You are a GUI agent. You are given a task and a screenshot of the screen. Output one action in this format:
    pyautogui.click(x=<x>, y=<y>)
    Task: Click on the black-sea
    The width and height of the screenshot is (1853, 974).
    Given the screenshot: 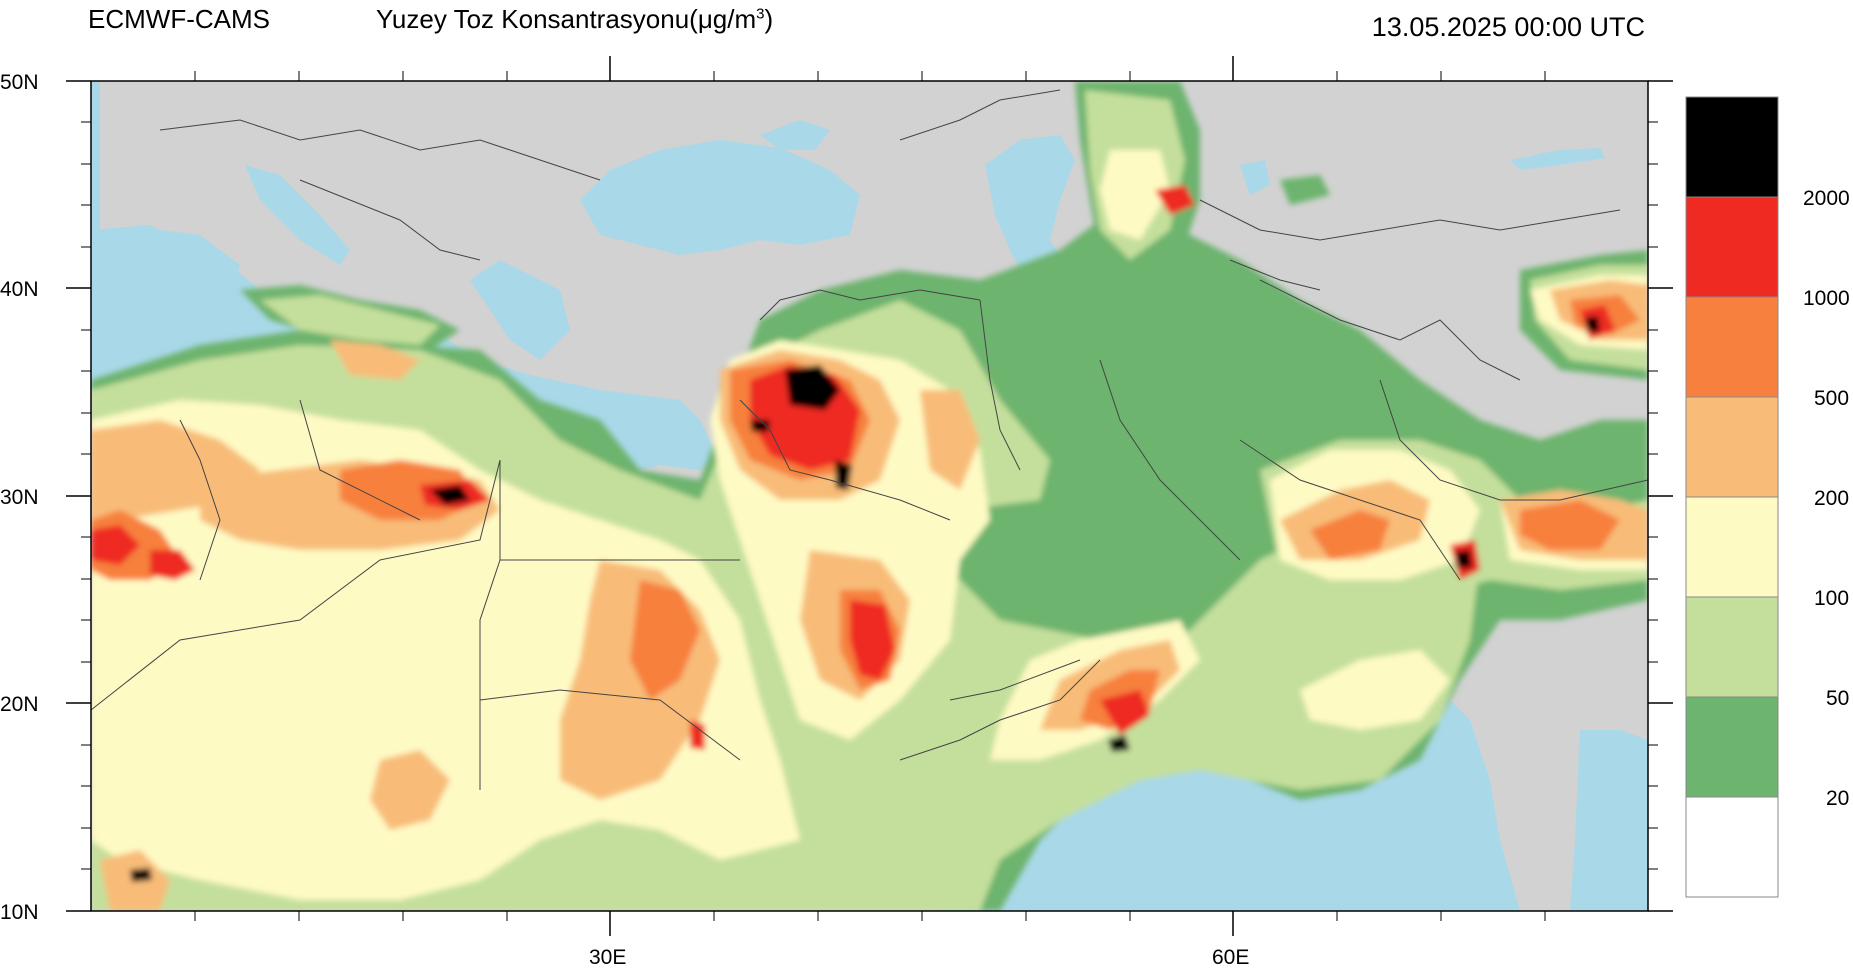 What is the action you would take?
    pyautogui.click(x=720, y=197)
    